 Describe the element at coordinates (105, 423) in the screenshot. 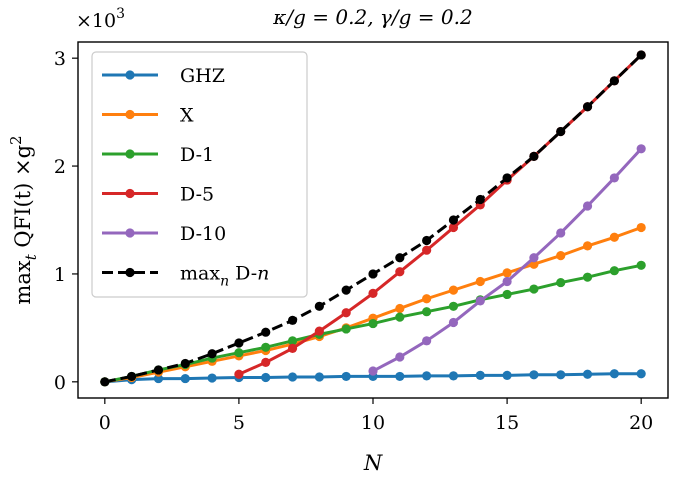

I see `x-tick-label: 0` at that location.